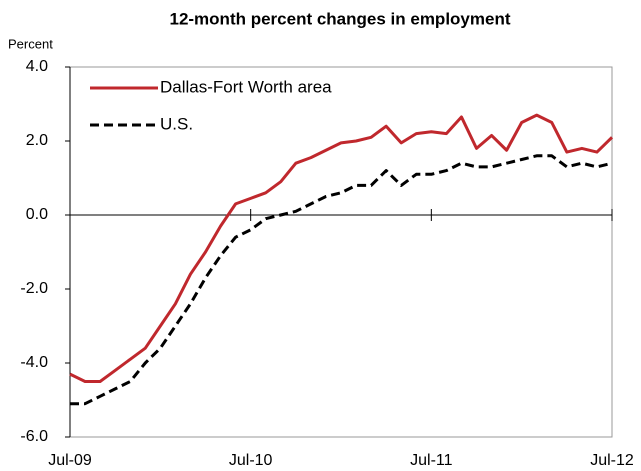 This screenshot has height=471, width=641. Describe the element at coordinates (70, 460) in the screenshot. I see `x-tick-label: Jul-09` at that location.